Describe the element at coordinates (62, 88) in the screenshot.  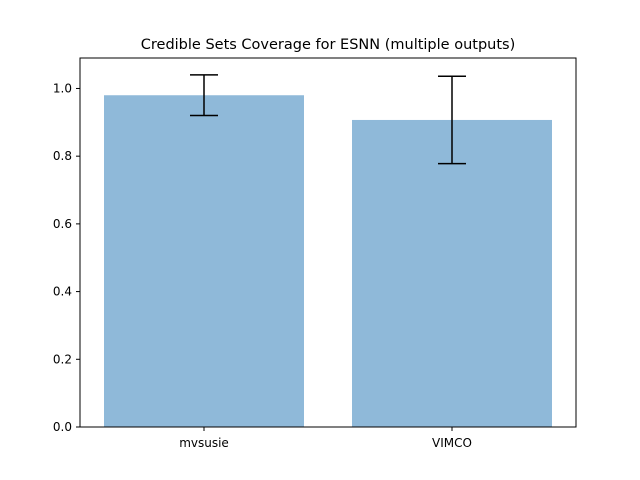
I see `y-tick-label: 1.0` at that location.